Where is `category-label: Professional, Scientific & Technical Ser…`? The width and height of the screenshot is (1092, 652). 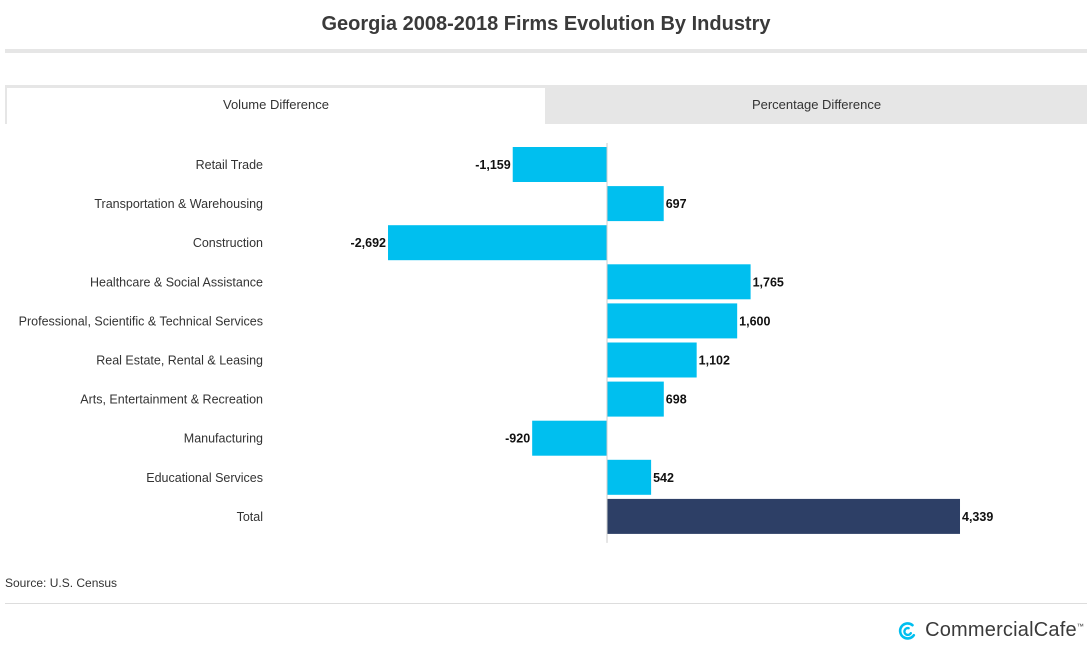
category-label: Professional, Scientific & Technical Ser… is located at coordinates (141, 321).